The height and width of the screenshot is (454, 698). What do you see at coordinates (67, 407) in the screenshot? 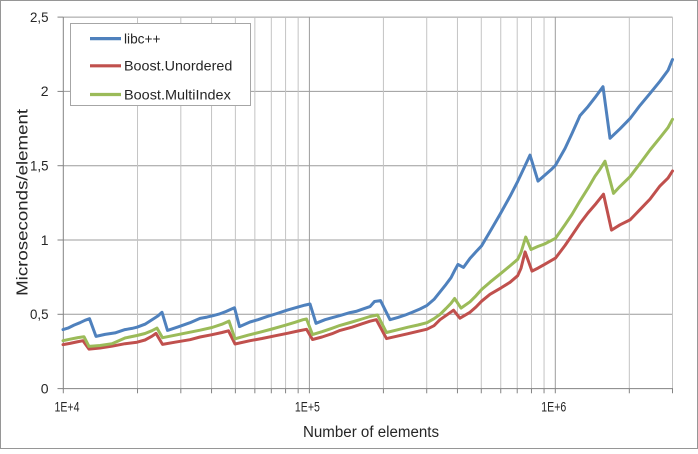
I see `svg-text: 1E+4` at bounding box center [67, 407].